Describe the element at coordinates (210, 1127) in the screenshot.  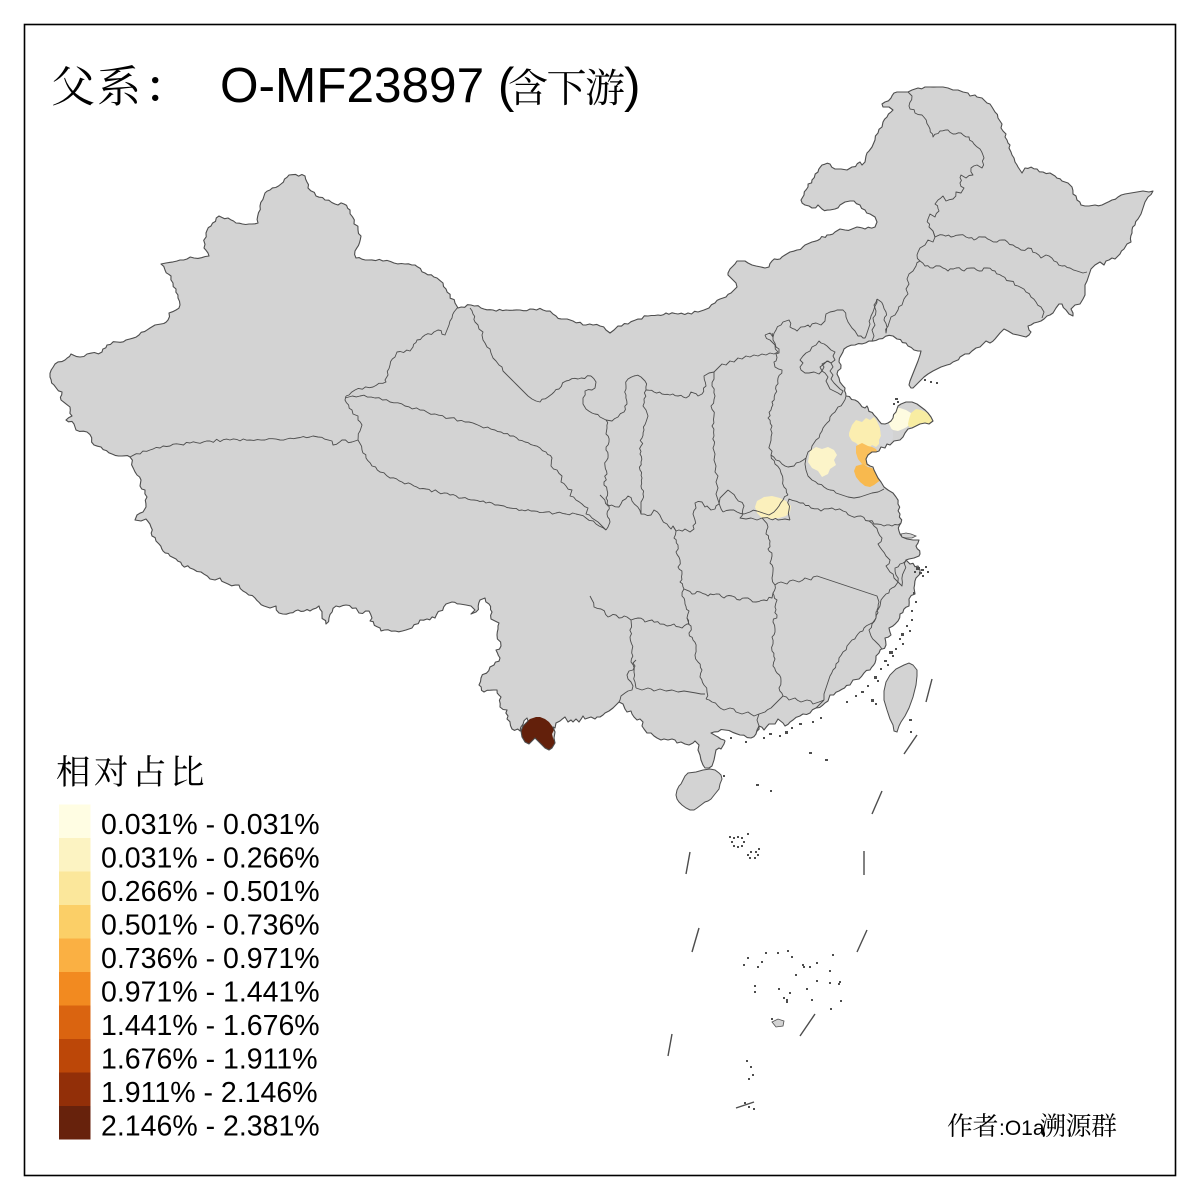
I see `svg-text: 2.146% - 2.381%` at that location.